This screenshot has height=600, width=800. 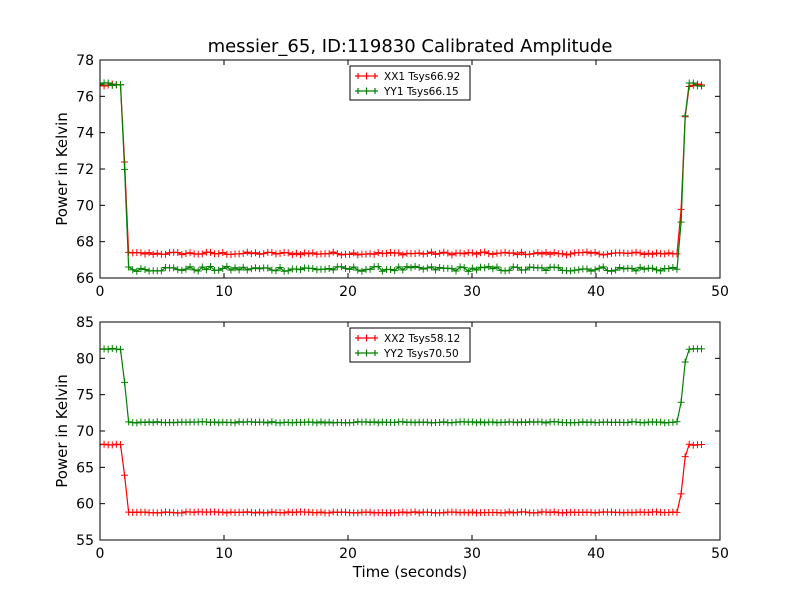 What do you see at coordinates (410, 572) in the screenshot?
I see `bottom-xlabel: Time (seconds)` at bounding box center [410, 572].